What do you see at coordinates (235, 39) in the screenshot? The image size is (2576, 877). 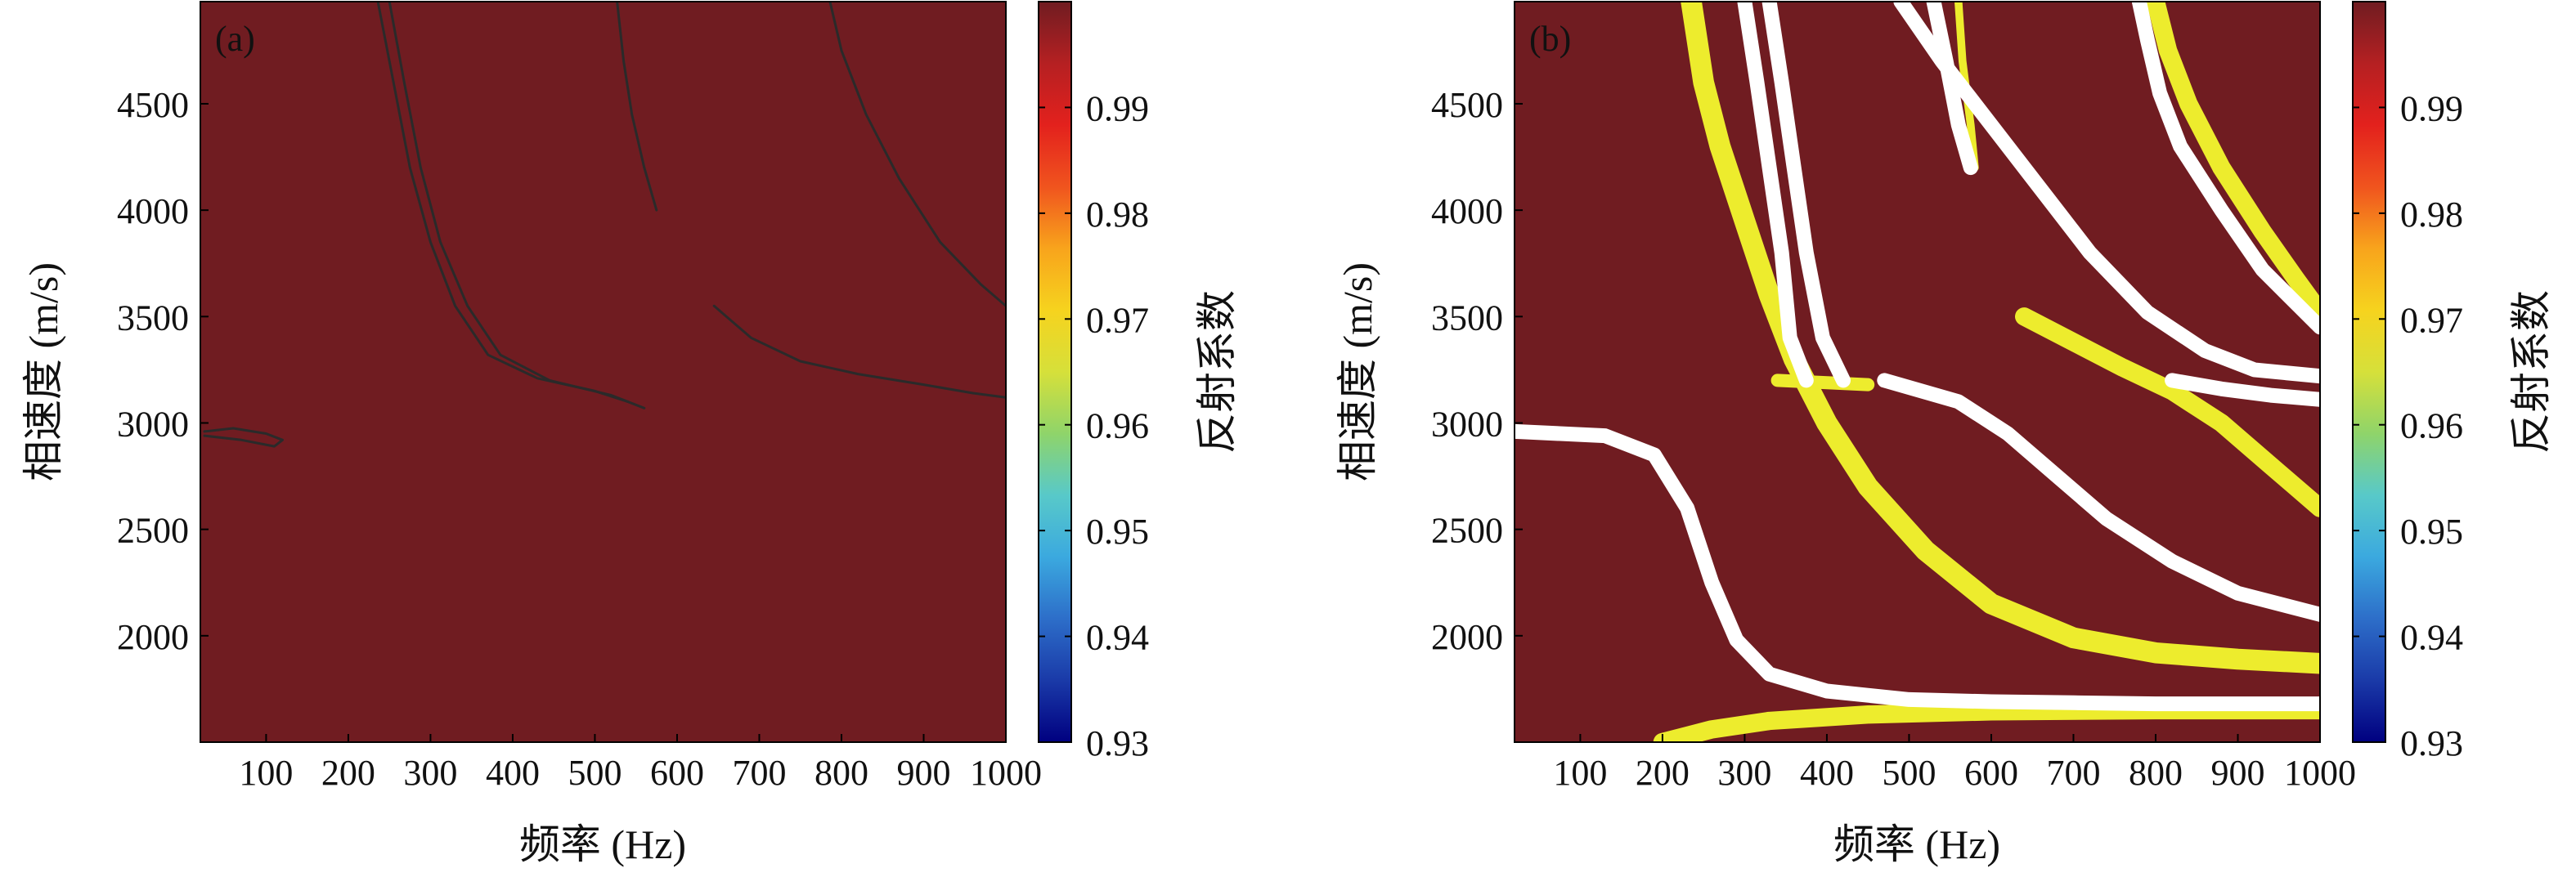 I see `panel-label-a: (a)` at bounding box center [235, 39].